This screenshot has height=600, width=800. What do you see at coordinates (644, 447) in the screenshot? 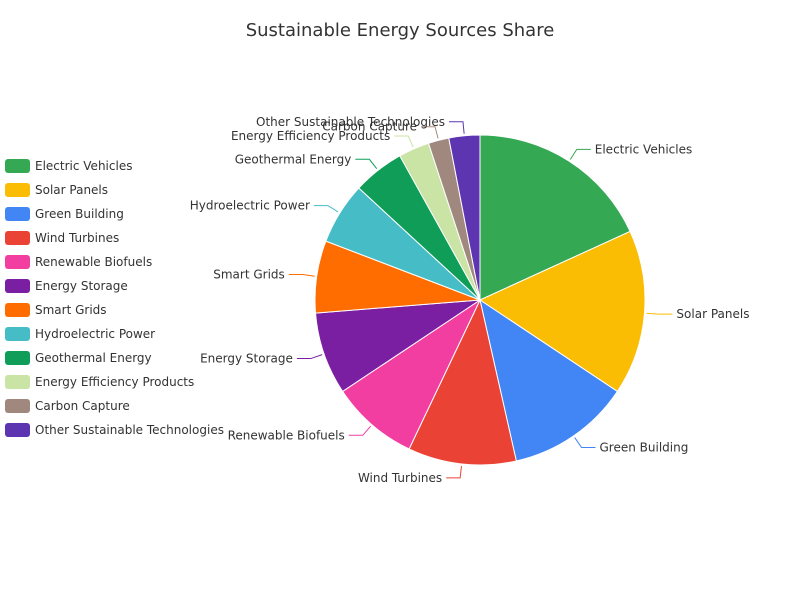
I see `slice-label-green-building: Green Building` at bounding box center [644, 447].